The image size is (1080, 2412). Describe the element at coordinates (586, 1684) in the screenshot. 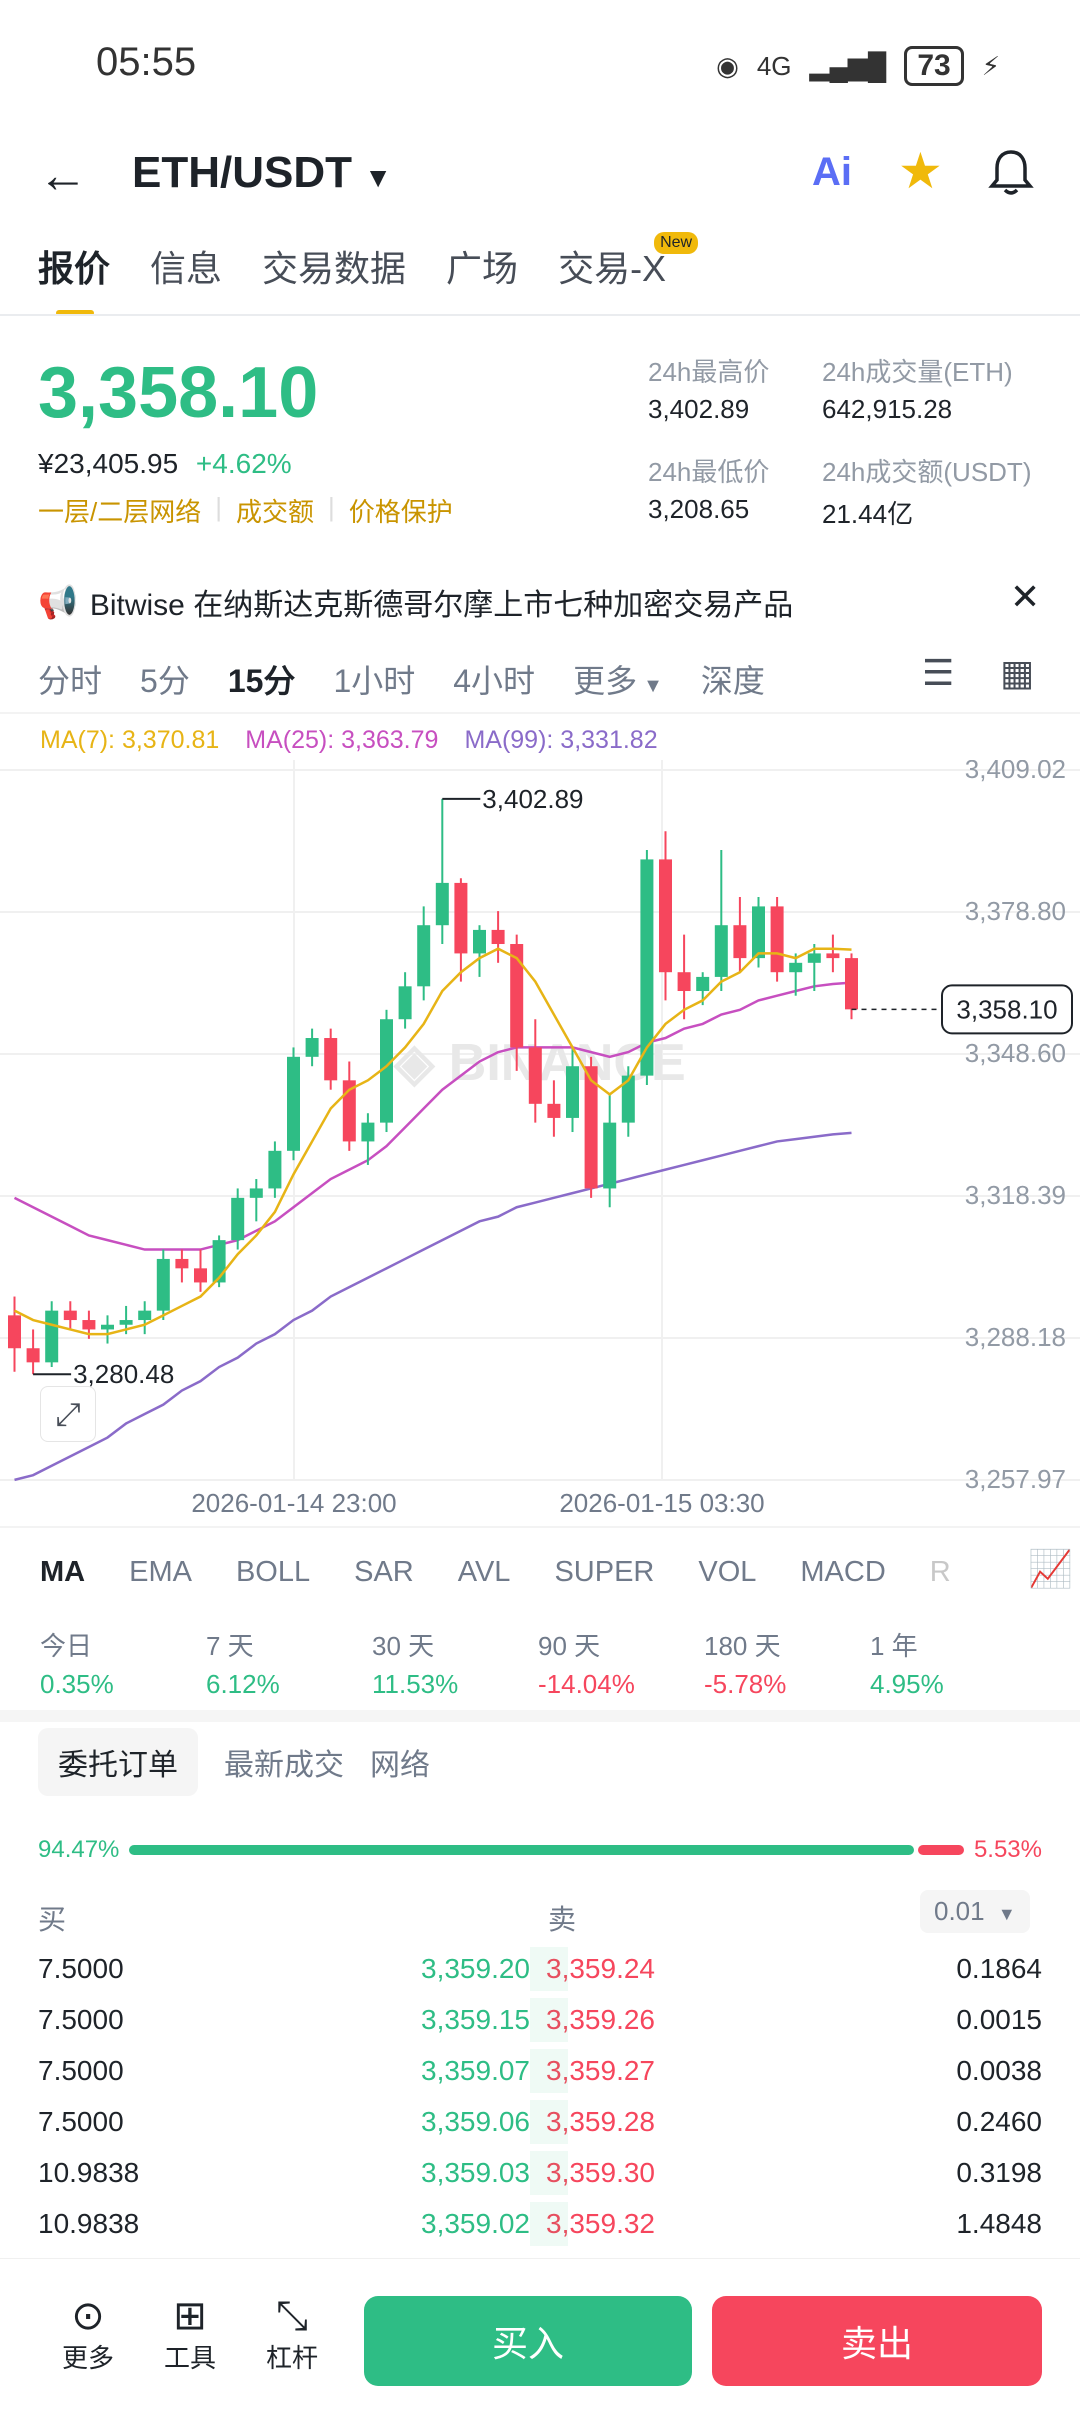

I see `perf-value: -14.04%` at that location.